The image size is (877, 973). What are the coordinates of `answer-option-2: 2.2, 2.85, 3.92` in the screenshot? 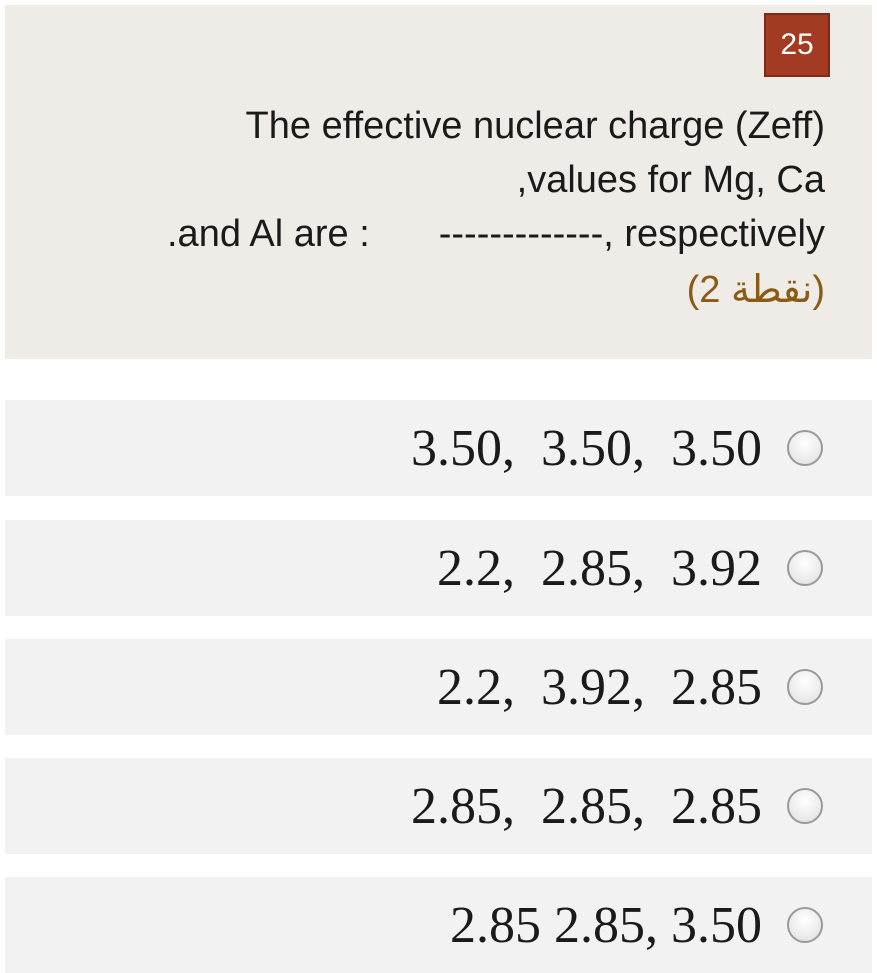 It's located at (438, 568).